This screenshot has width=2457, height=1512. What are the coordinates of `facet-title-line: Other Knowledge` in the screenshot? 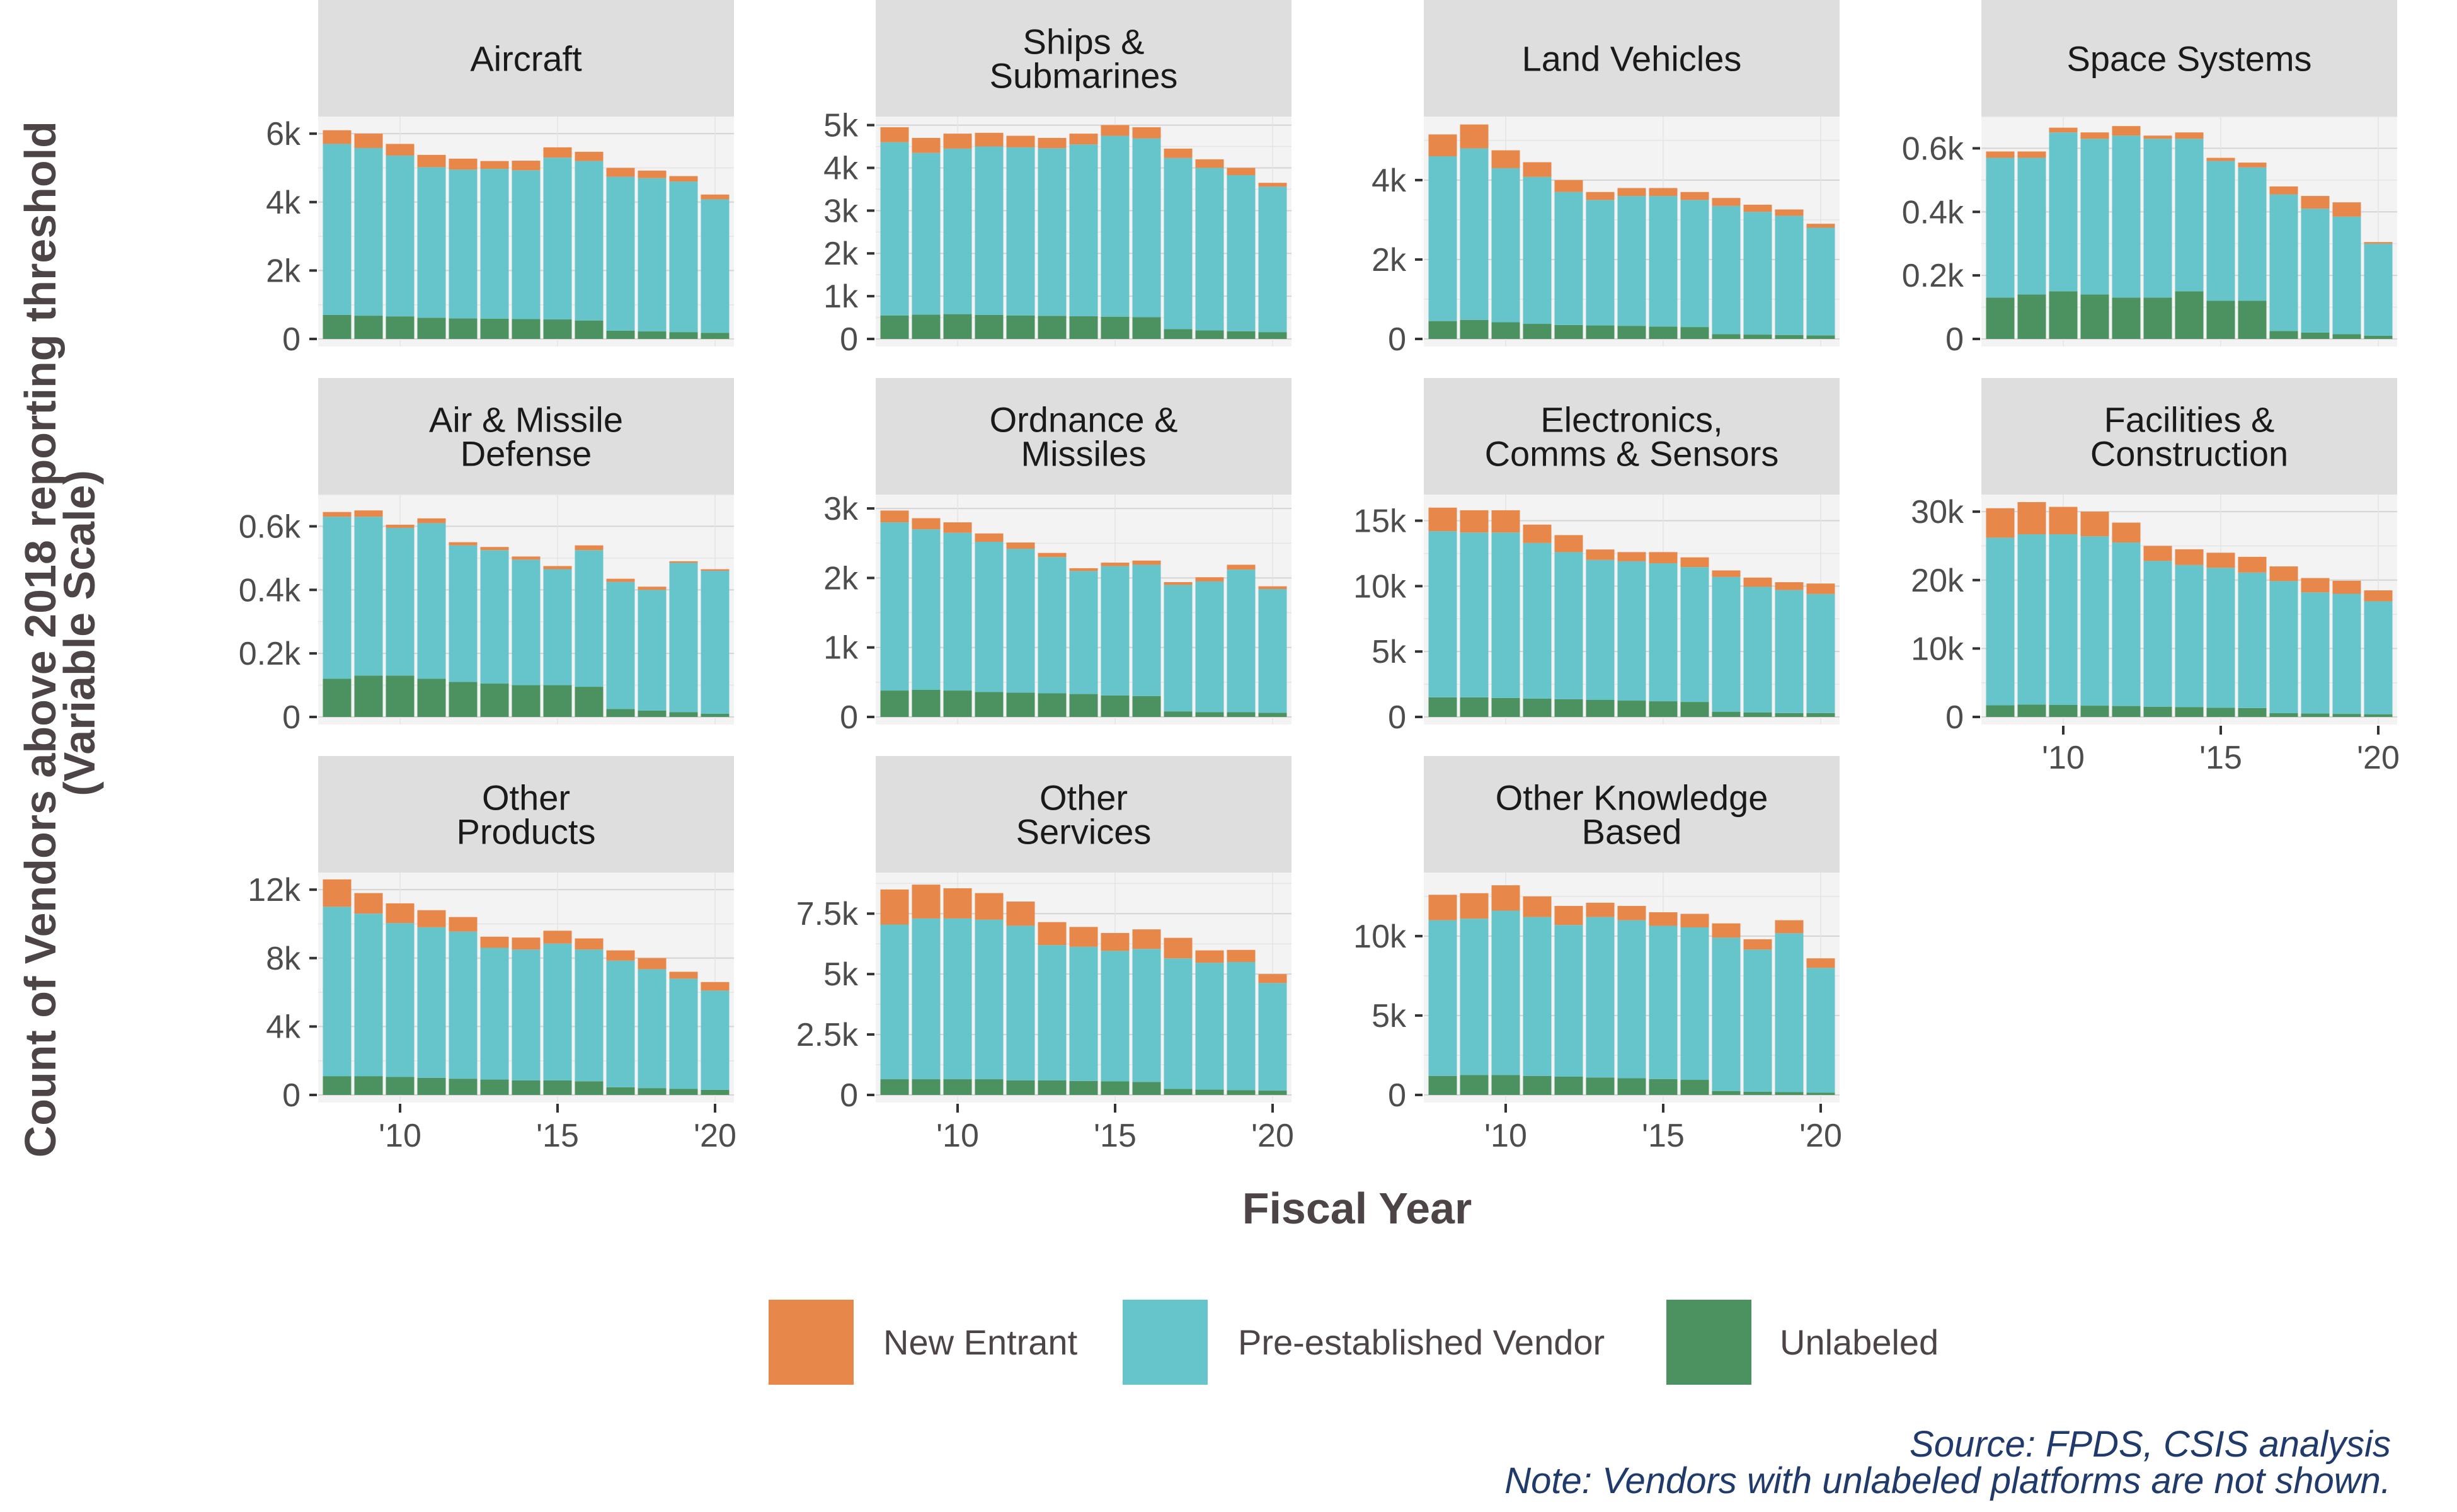 It's located at (1632, 798).